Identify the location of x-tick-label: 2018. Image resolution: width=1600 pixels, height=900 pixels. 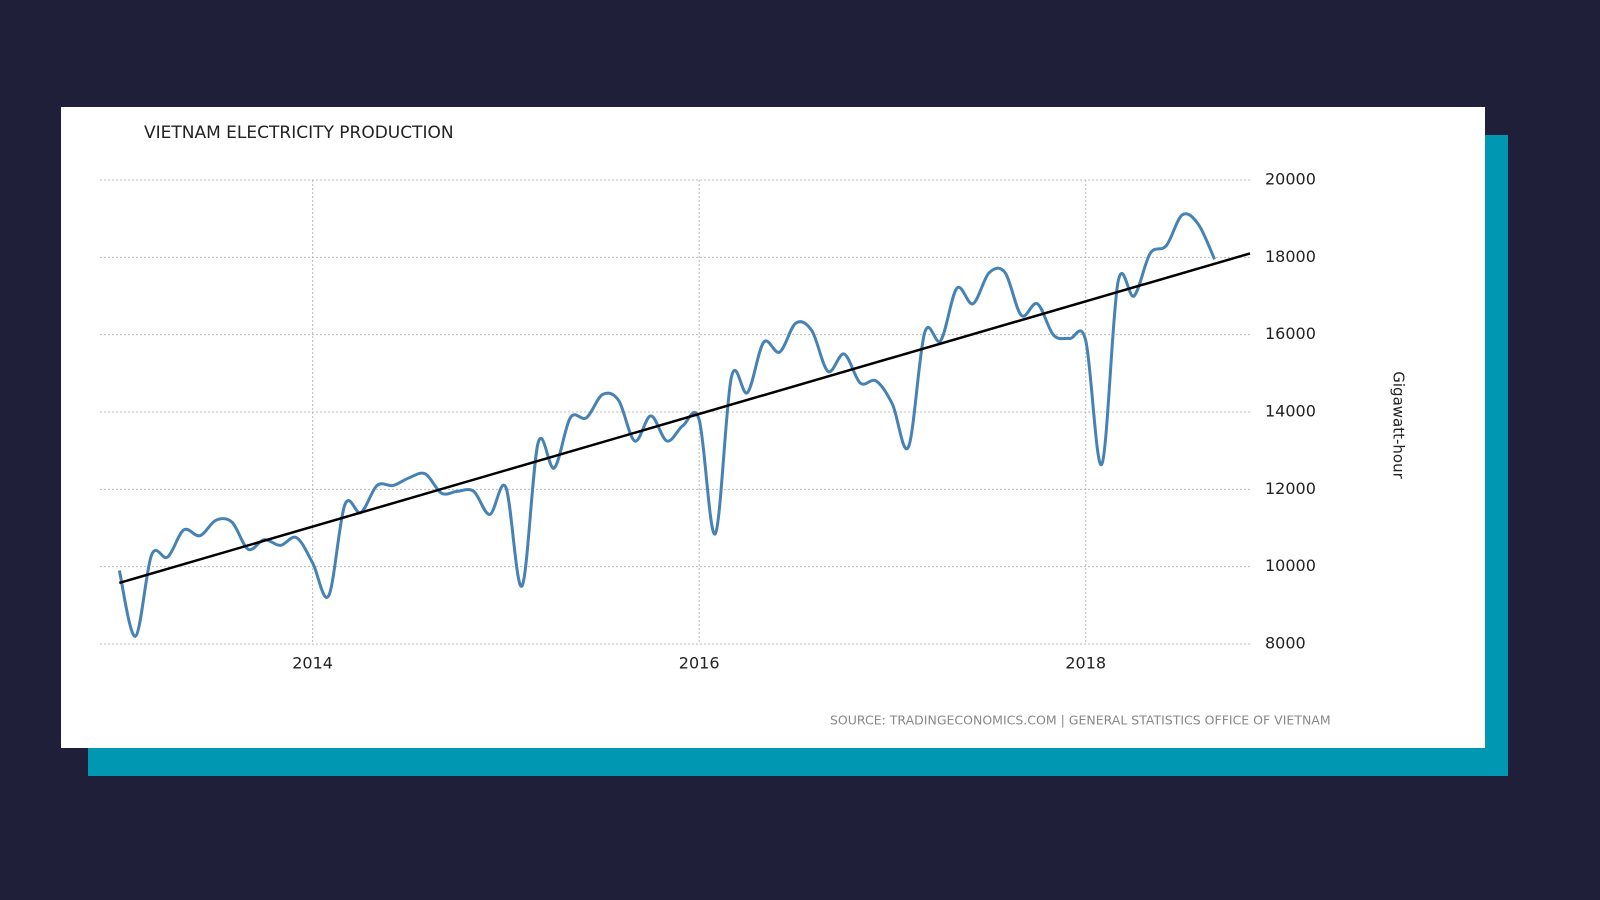
(1085, 663).